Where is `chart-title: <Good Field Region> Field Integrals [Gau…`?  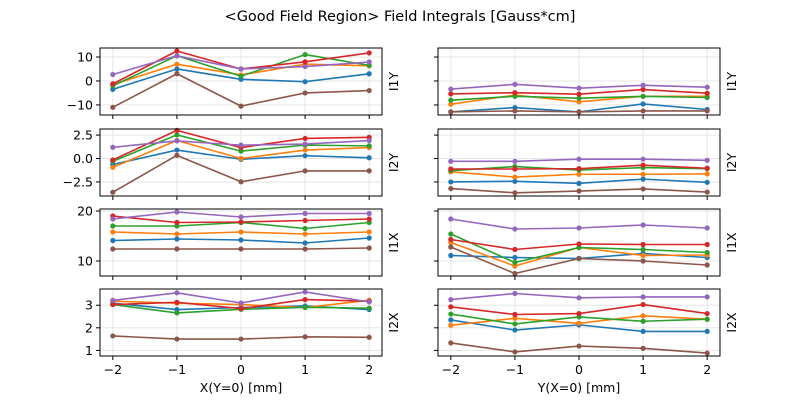 chart-title: <Good Field Region> Field Integrals [Gau… is located at coordinates (400, 17).